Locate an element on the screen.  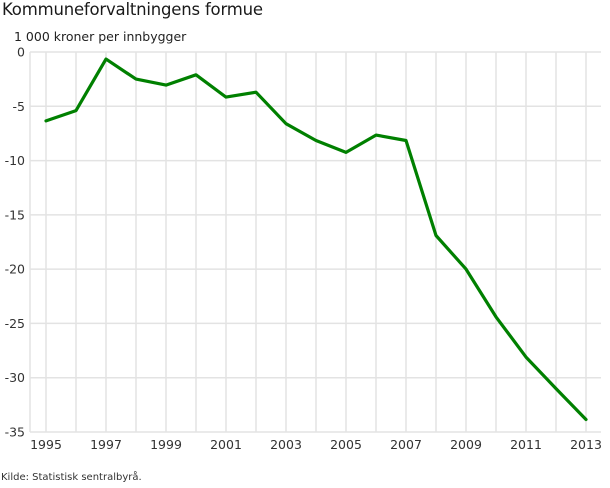
x-tick-label: 2011 is located at coordinates (526, 444).